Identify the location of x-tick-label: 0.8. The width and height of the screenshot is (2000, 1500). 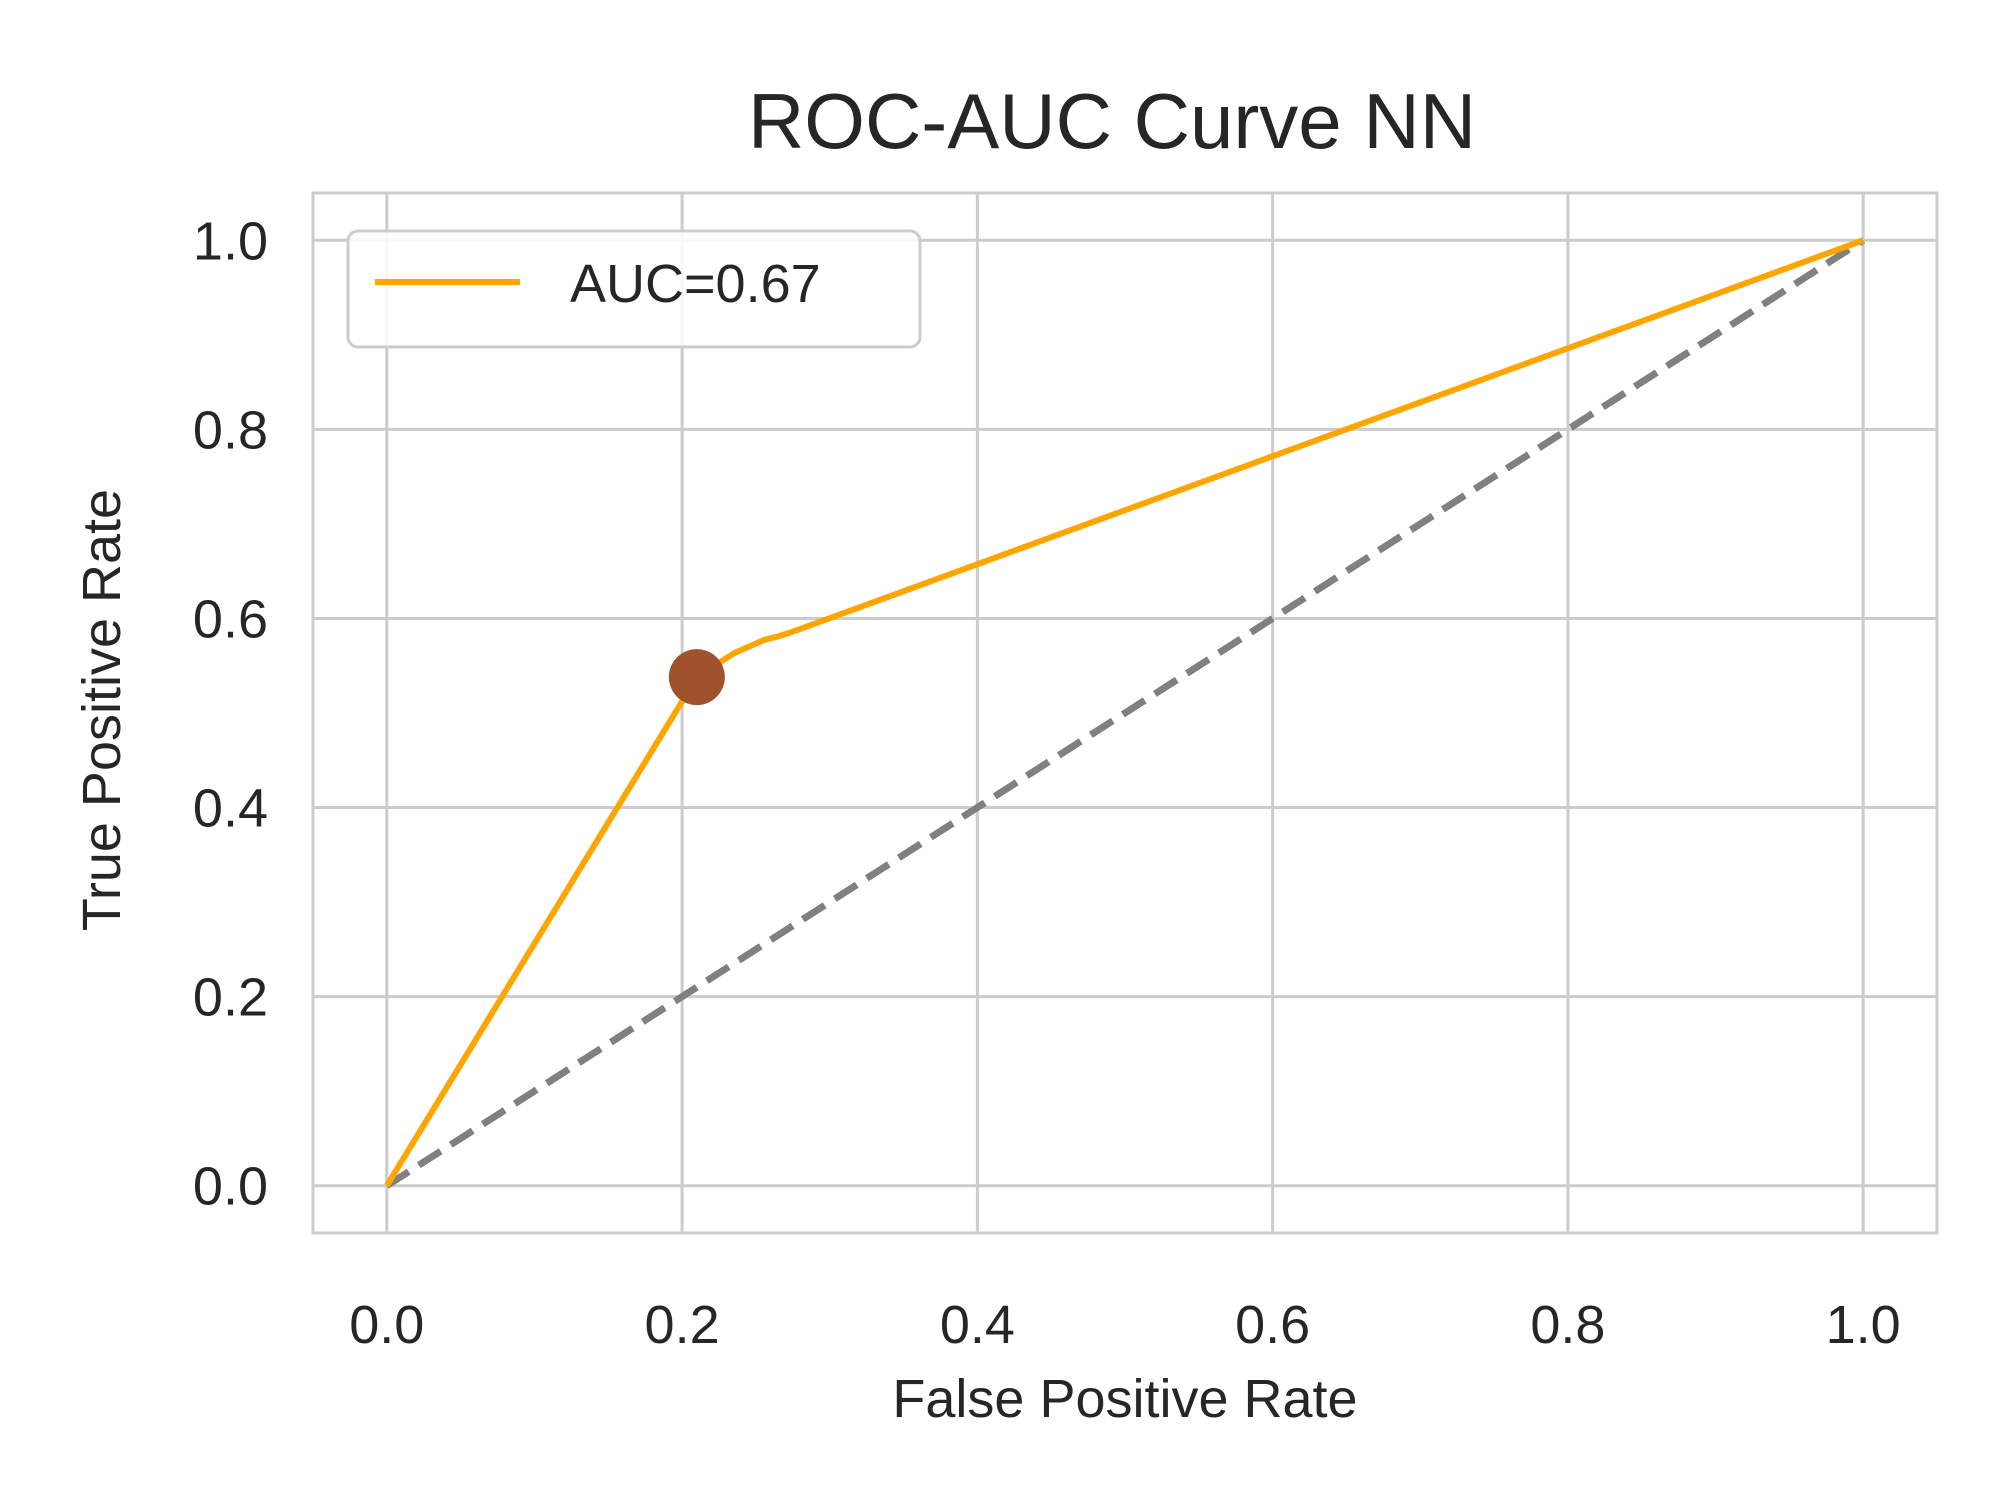
(1567, 1325).